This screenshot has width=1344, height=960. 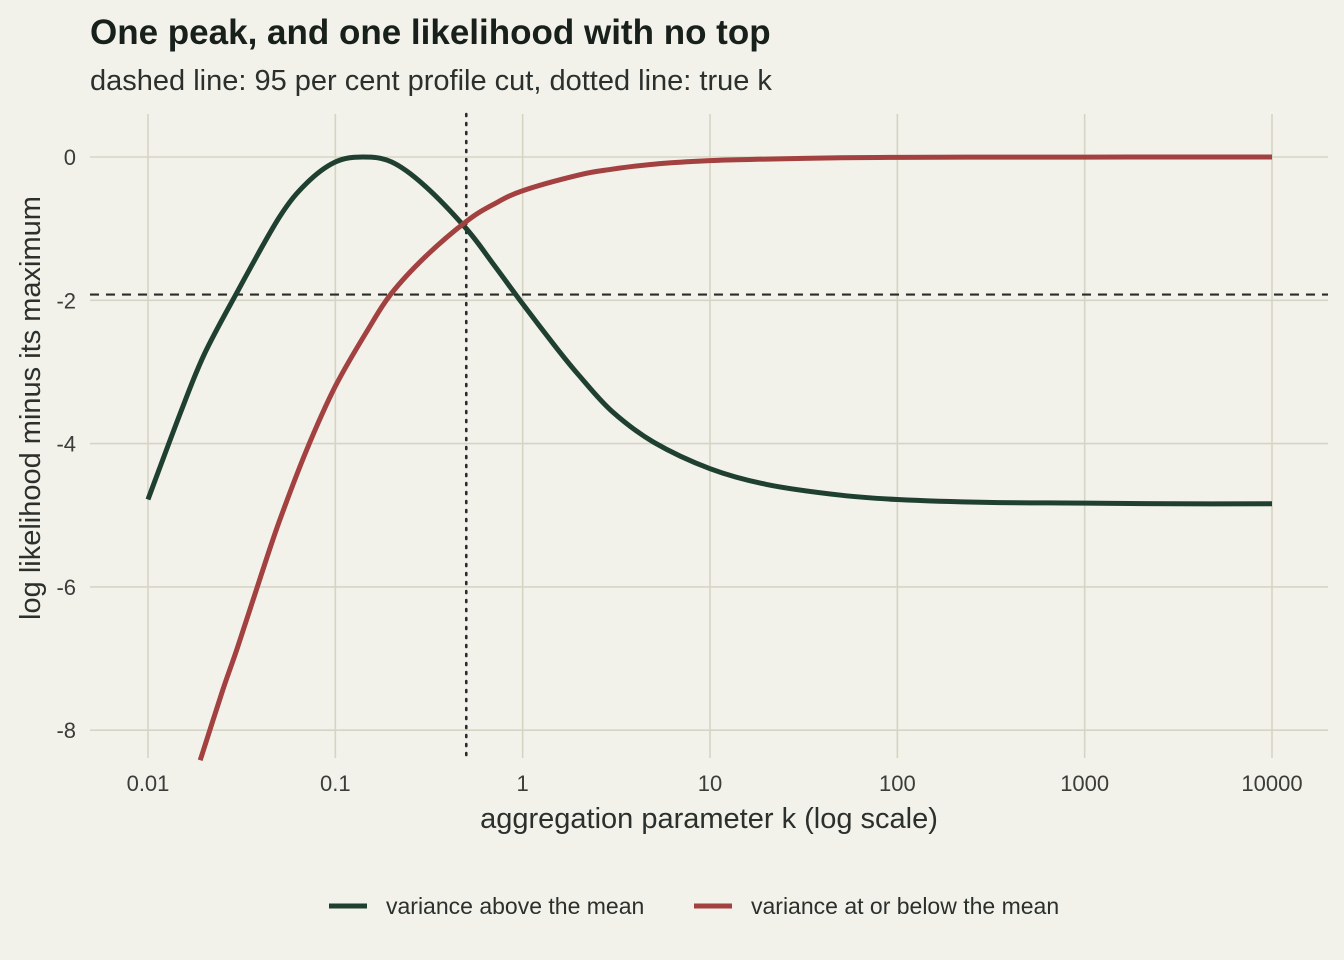 I want to click on y-axis-ticks: 0 -2 -4 -6 -8, so click(x=66, y=444).